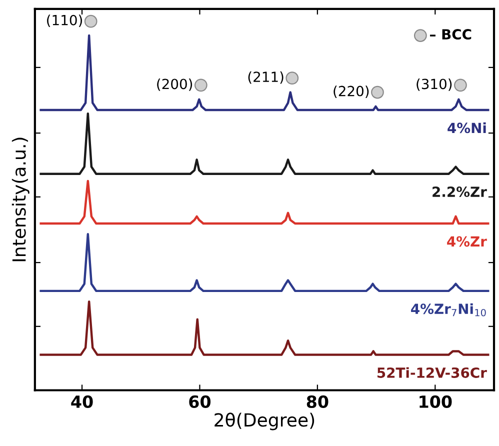 The width and height of the screenshot is (499, 446). Describe the element at coordinates (174, 84) in the screenshot. I see `annotation: (200)` at that location.